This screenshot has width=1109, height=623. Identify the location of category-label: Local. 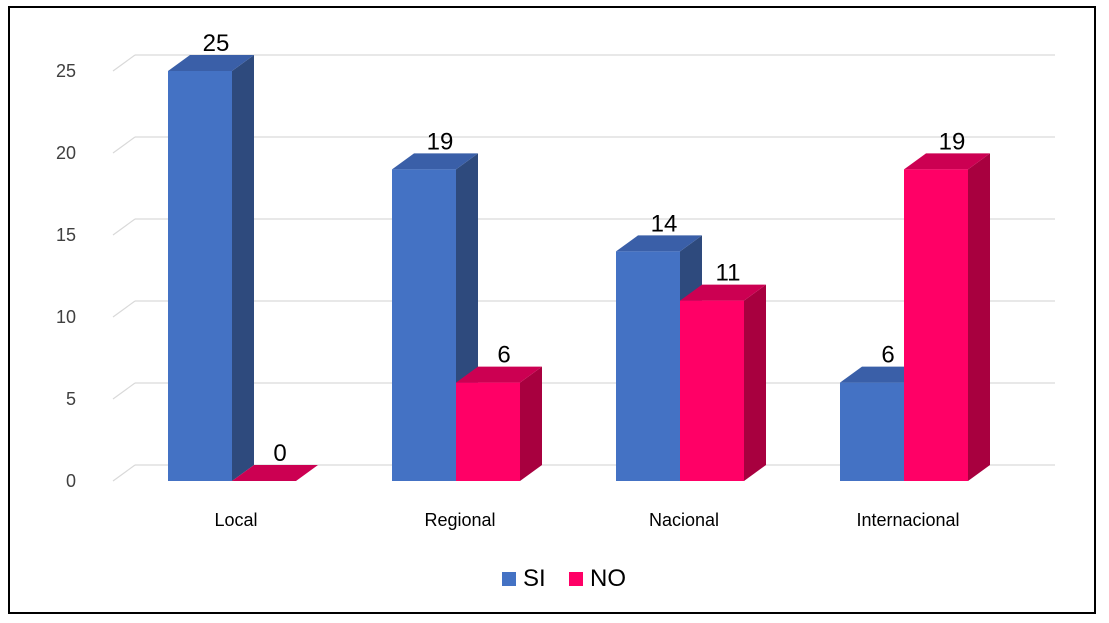
(235, 520).